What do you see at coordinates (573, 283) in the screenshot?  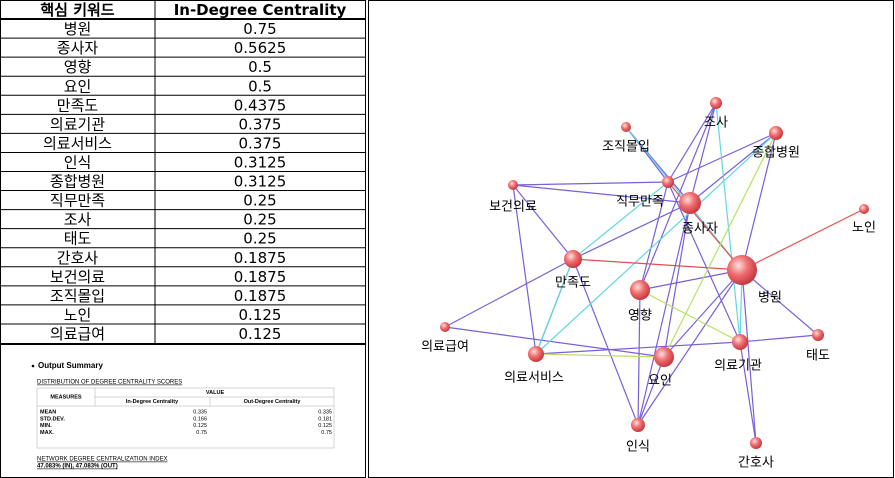 I see `node-label: 만족도` at bounding box center [573, 283].